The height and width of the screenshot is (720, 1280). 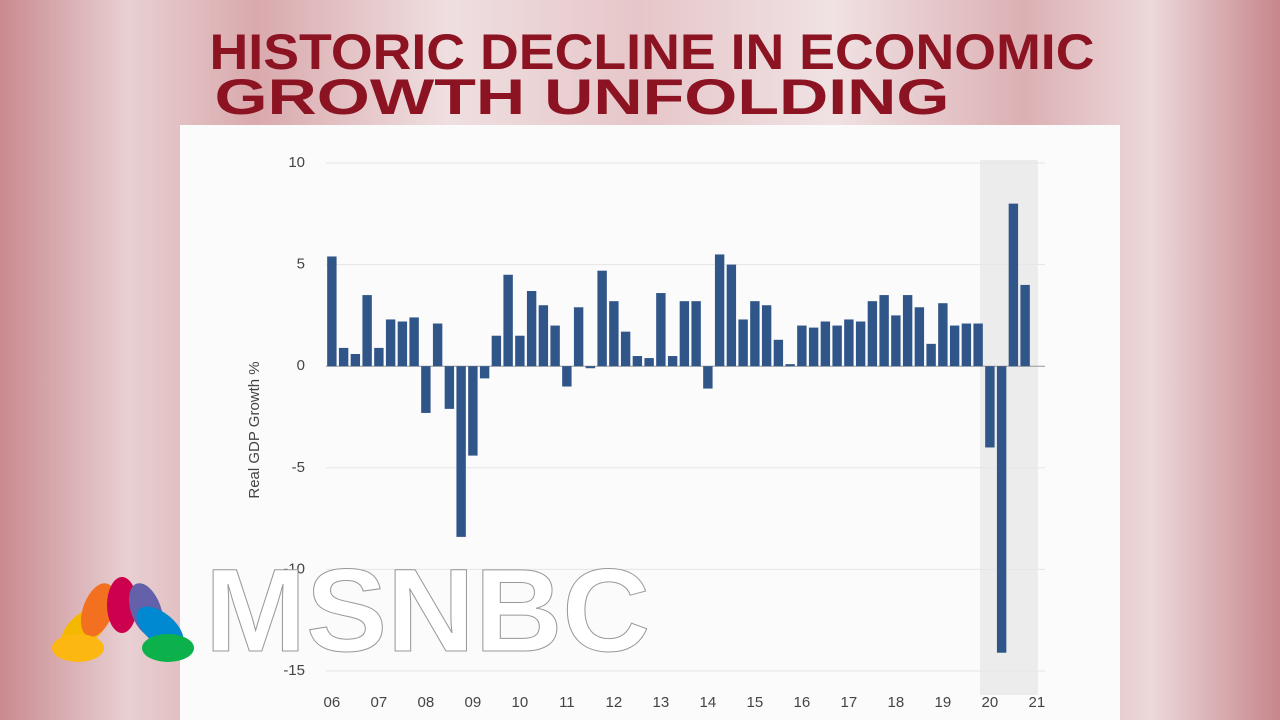 What do you see at coordinates (427, 611) in the screenshot?
I see `logo-text: MSNBC` at bounding box center [427, 611].